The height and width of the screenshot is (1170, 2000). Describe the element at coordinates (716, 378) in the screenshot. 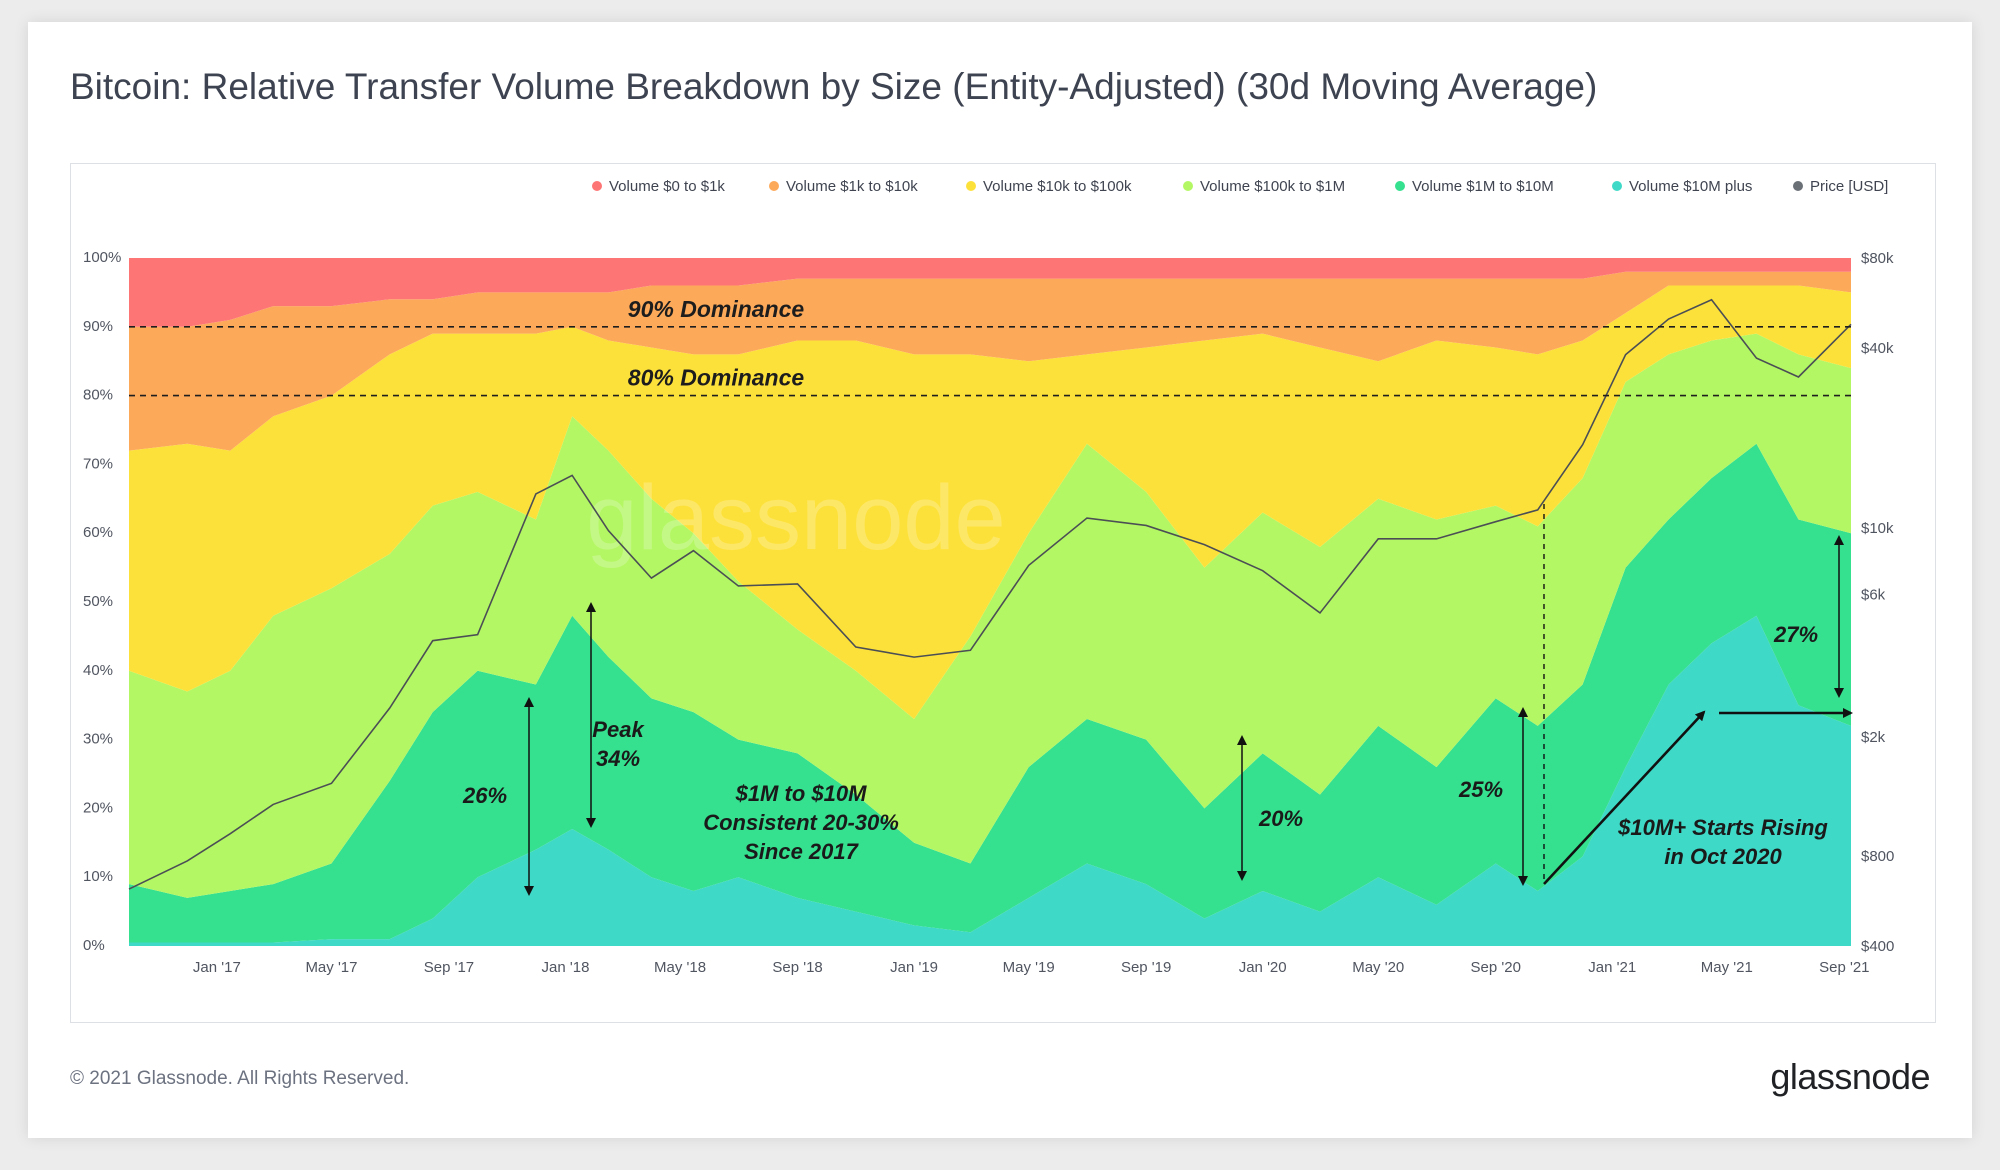

I see `reference-label-80: 80% Dominance` at that location.